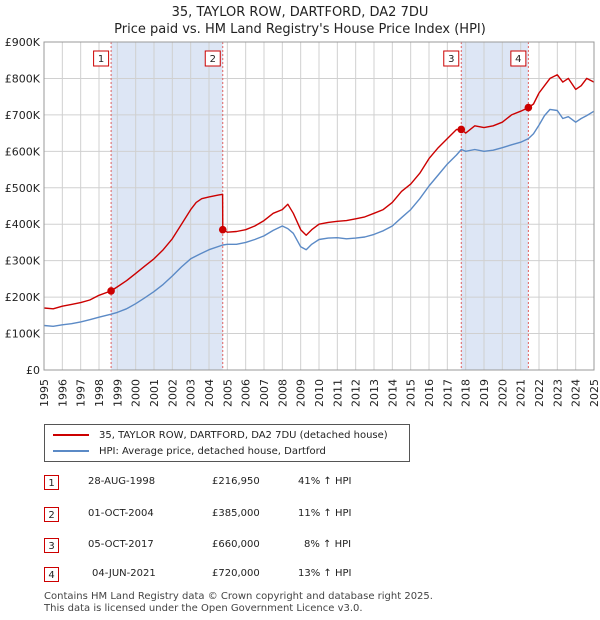 The width and height of the screenshot is (600, 620). What do you see at coordinates (325, 481) in the screenshot?
I see `sale-hpi-diff: 41% ↑ HPI` at bounding box center [325, 481].